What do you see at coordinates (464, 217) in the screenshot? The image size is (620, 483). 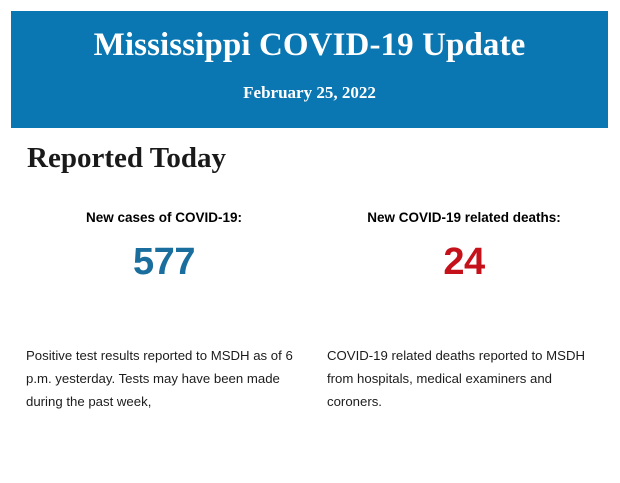 I see `stat-label-new-deaths: New COVID-19 related deaths:` at bounding box center [464, 217].